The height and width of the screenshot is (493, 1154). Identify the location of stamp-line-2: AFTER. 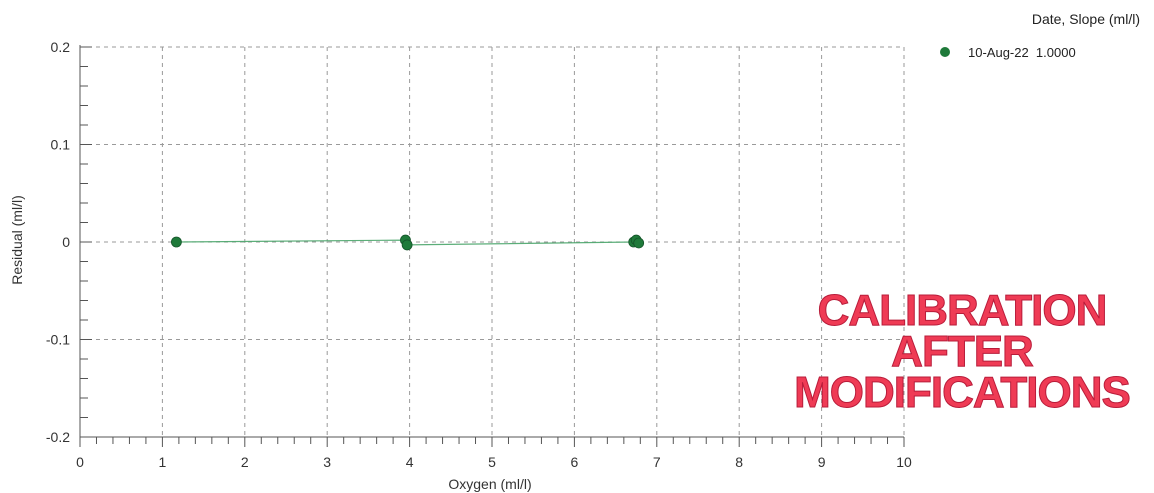
(962, 351).